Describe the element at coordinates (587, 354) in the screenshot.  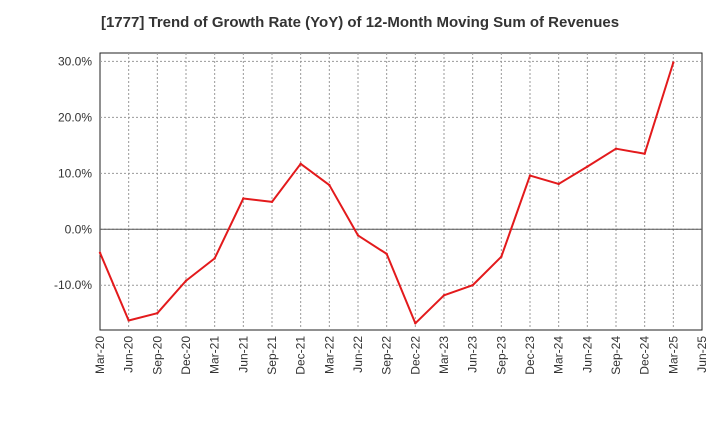
I see `x-tick-label: Jun-24` at that location.